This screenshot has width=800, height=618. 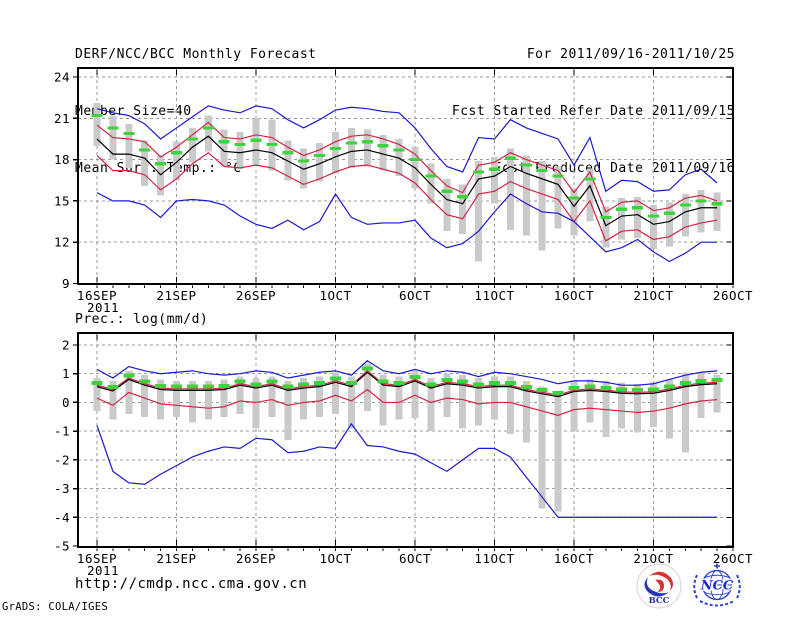 What do you see at coordinates (717, 585) in the screenshot?
I see `ncc-logo-icon: NCC` at bounding box center [717, 585].